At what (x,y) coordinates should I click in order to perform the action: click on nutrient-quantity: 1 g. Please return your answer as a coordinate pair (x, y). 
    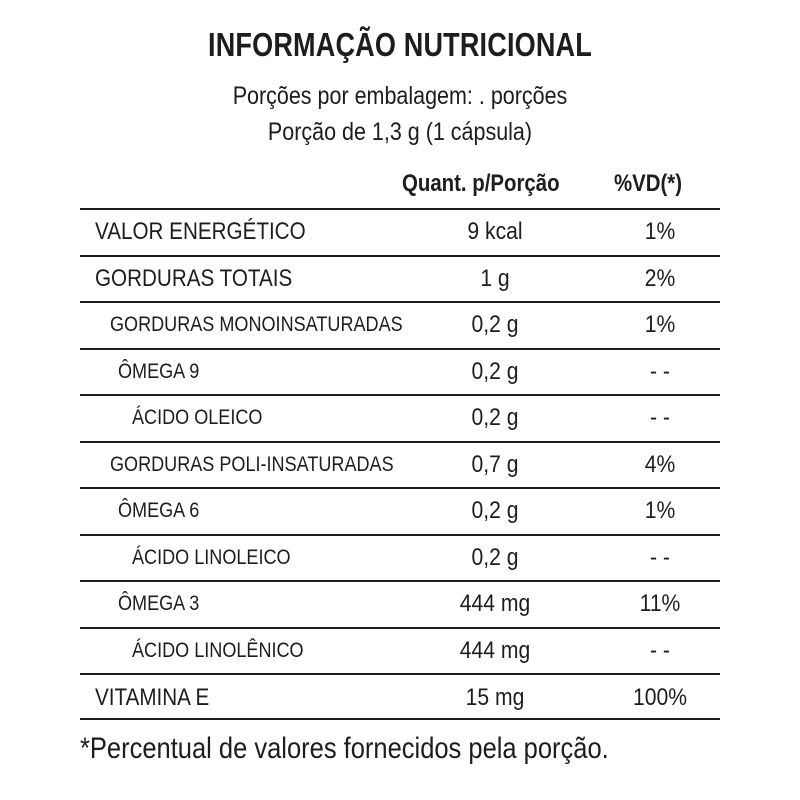
    Looking at the image, I should click on (495, 278).